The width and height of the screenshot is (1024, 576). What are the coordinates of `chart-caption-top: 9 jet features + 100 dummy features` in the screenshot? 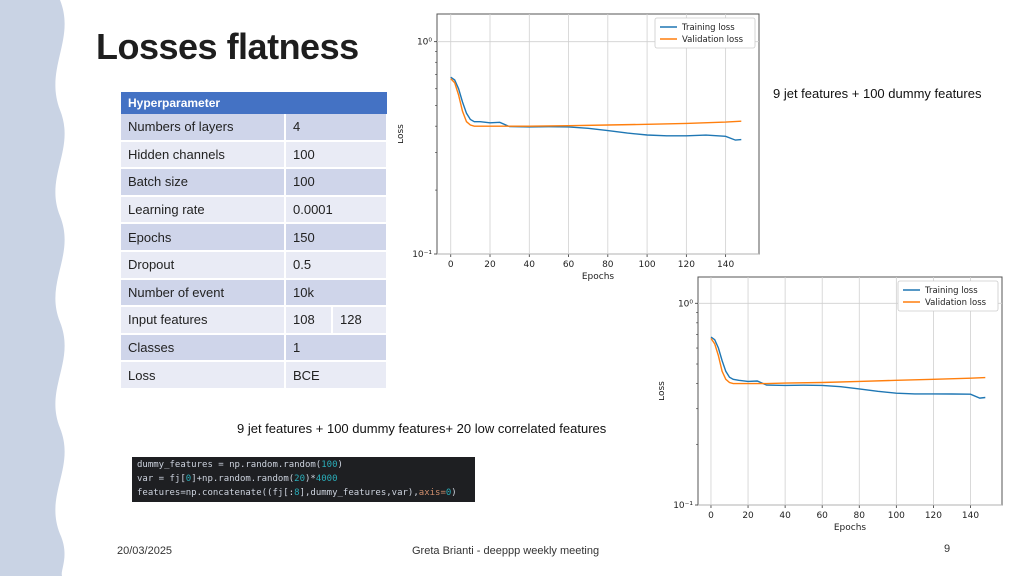 It's located at (877, 93).